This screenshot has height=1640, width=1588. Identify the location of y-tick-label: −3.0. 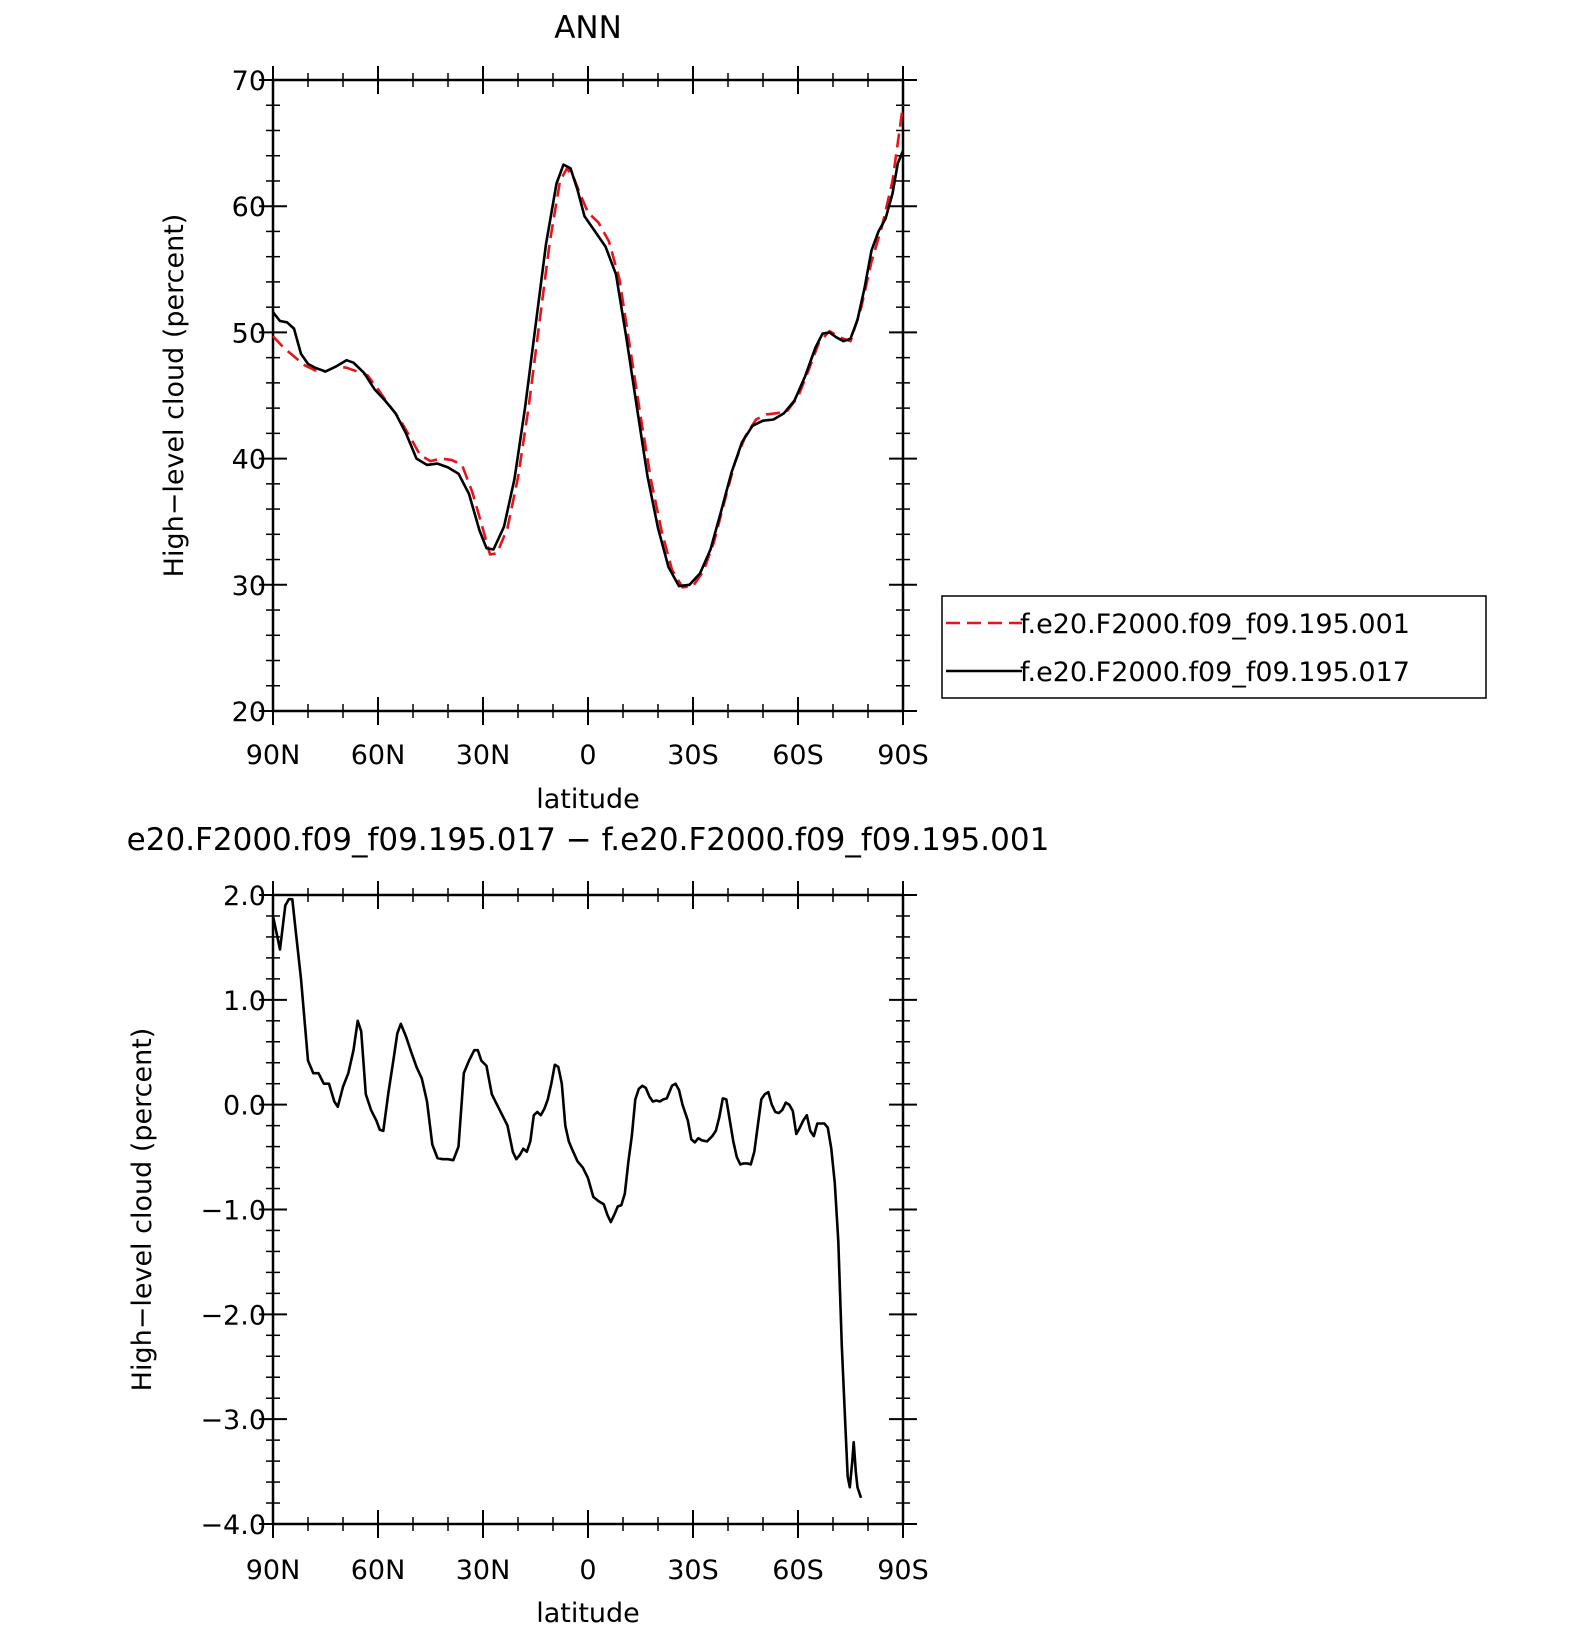
(233, 1420).